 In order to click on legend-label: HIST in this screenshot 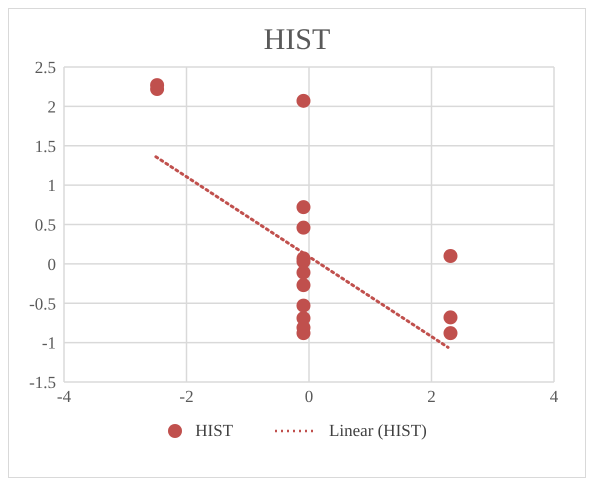, I will do `click(214, 431)`.